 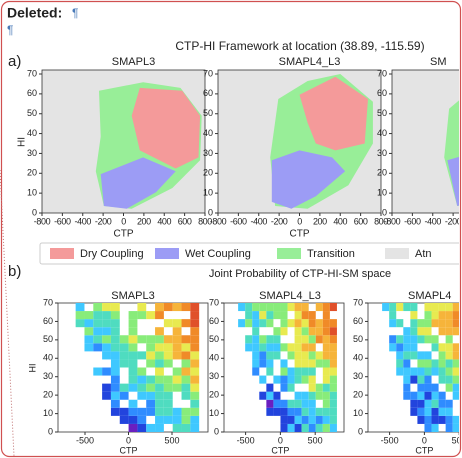 I want to click on x-tick-label: 800, so click(x=205, y=221).